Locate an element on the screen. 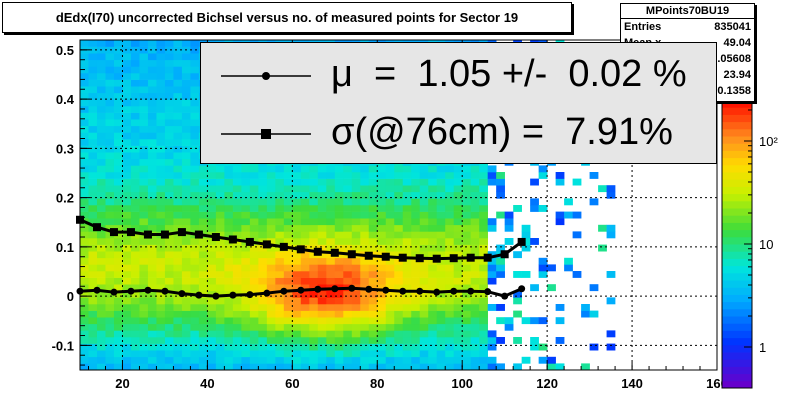 Image resolution: width=799 pixels, height=412 pixels. series-point-circle is located at coordinates (284, 291).